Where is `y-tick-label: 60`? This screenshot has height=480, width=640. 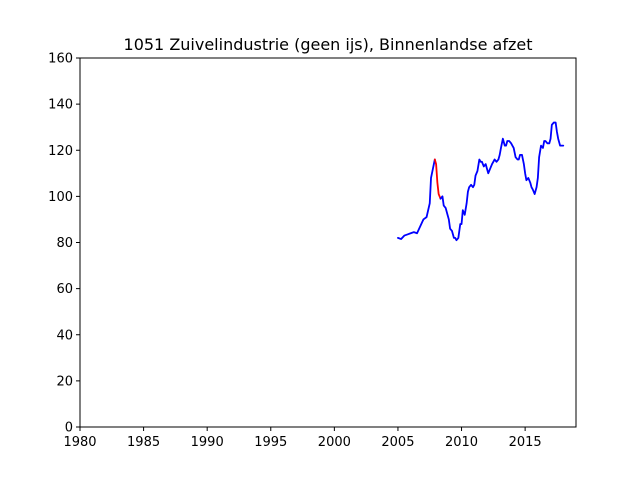
y-tick-label: 60 is located at coordinates (64, 289).